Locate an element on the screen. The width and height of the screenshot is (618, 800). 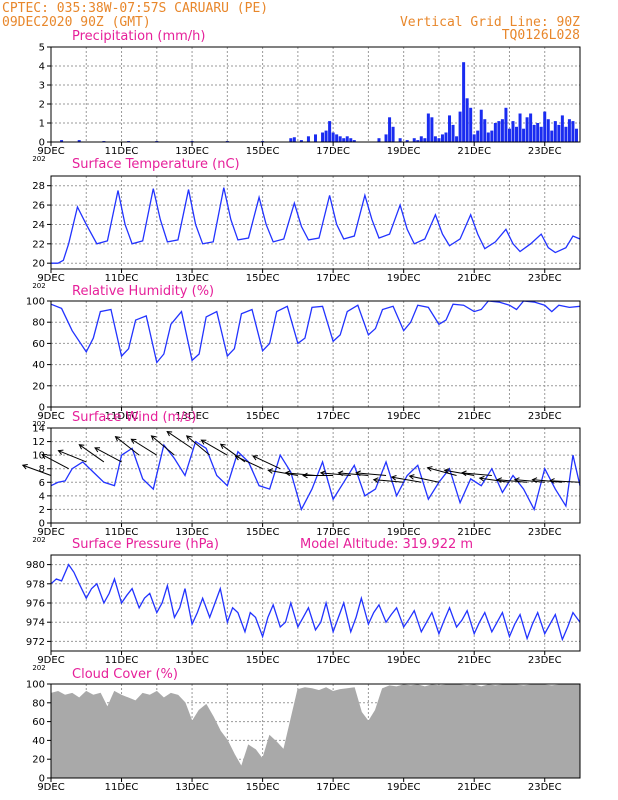
y-tick-label: 100 is located at coordinates (35, 685).